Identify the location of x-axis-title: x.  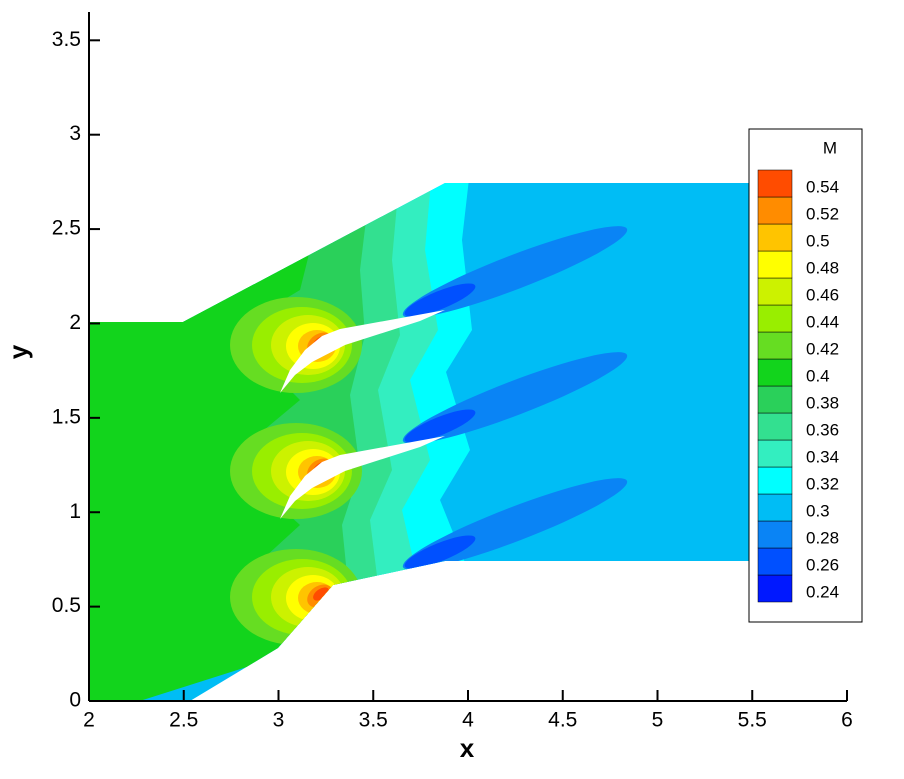
(467, 748).